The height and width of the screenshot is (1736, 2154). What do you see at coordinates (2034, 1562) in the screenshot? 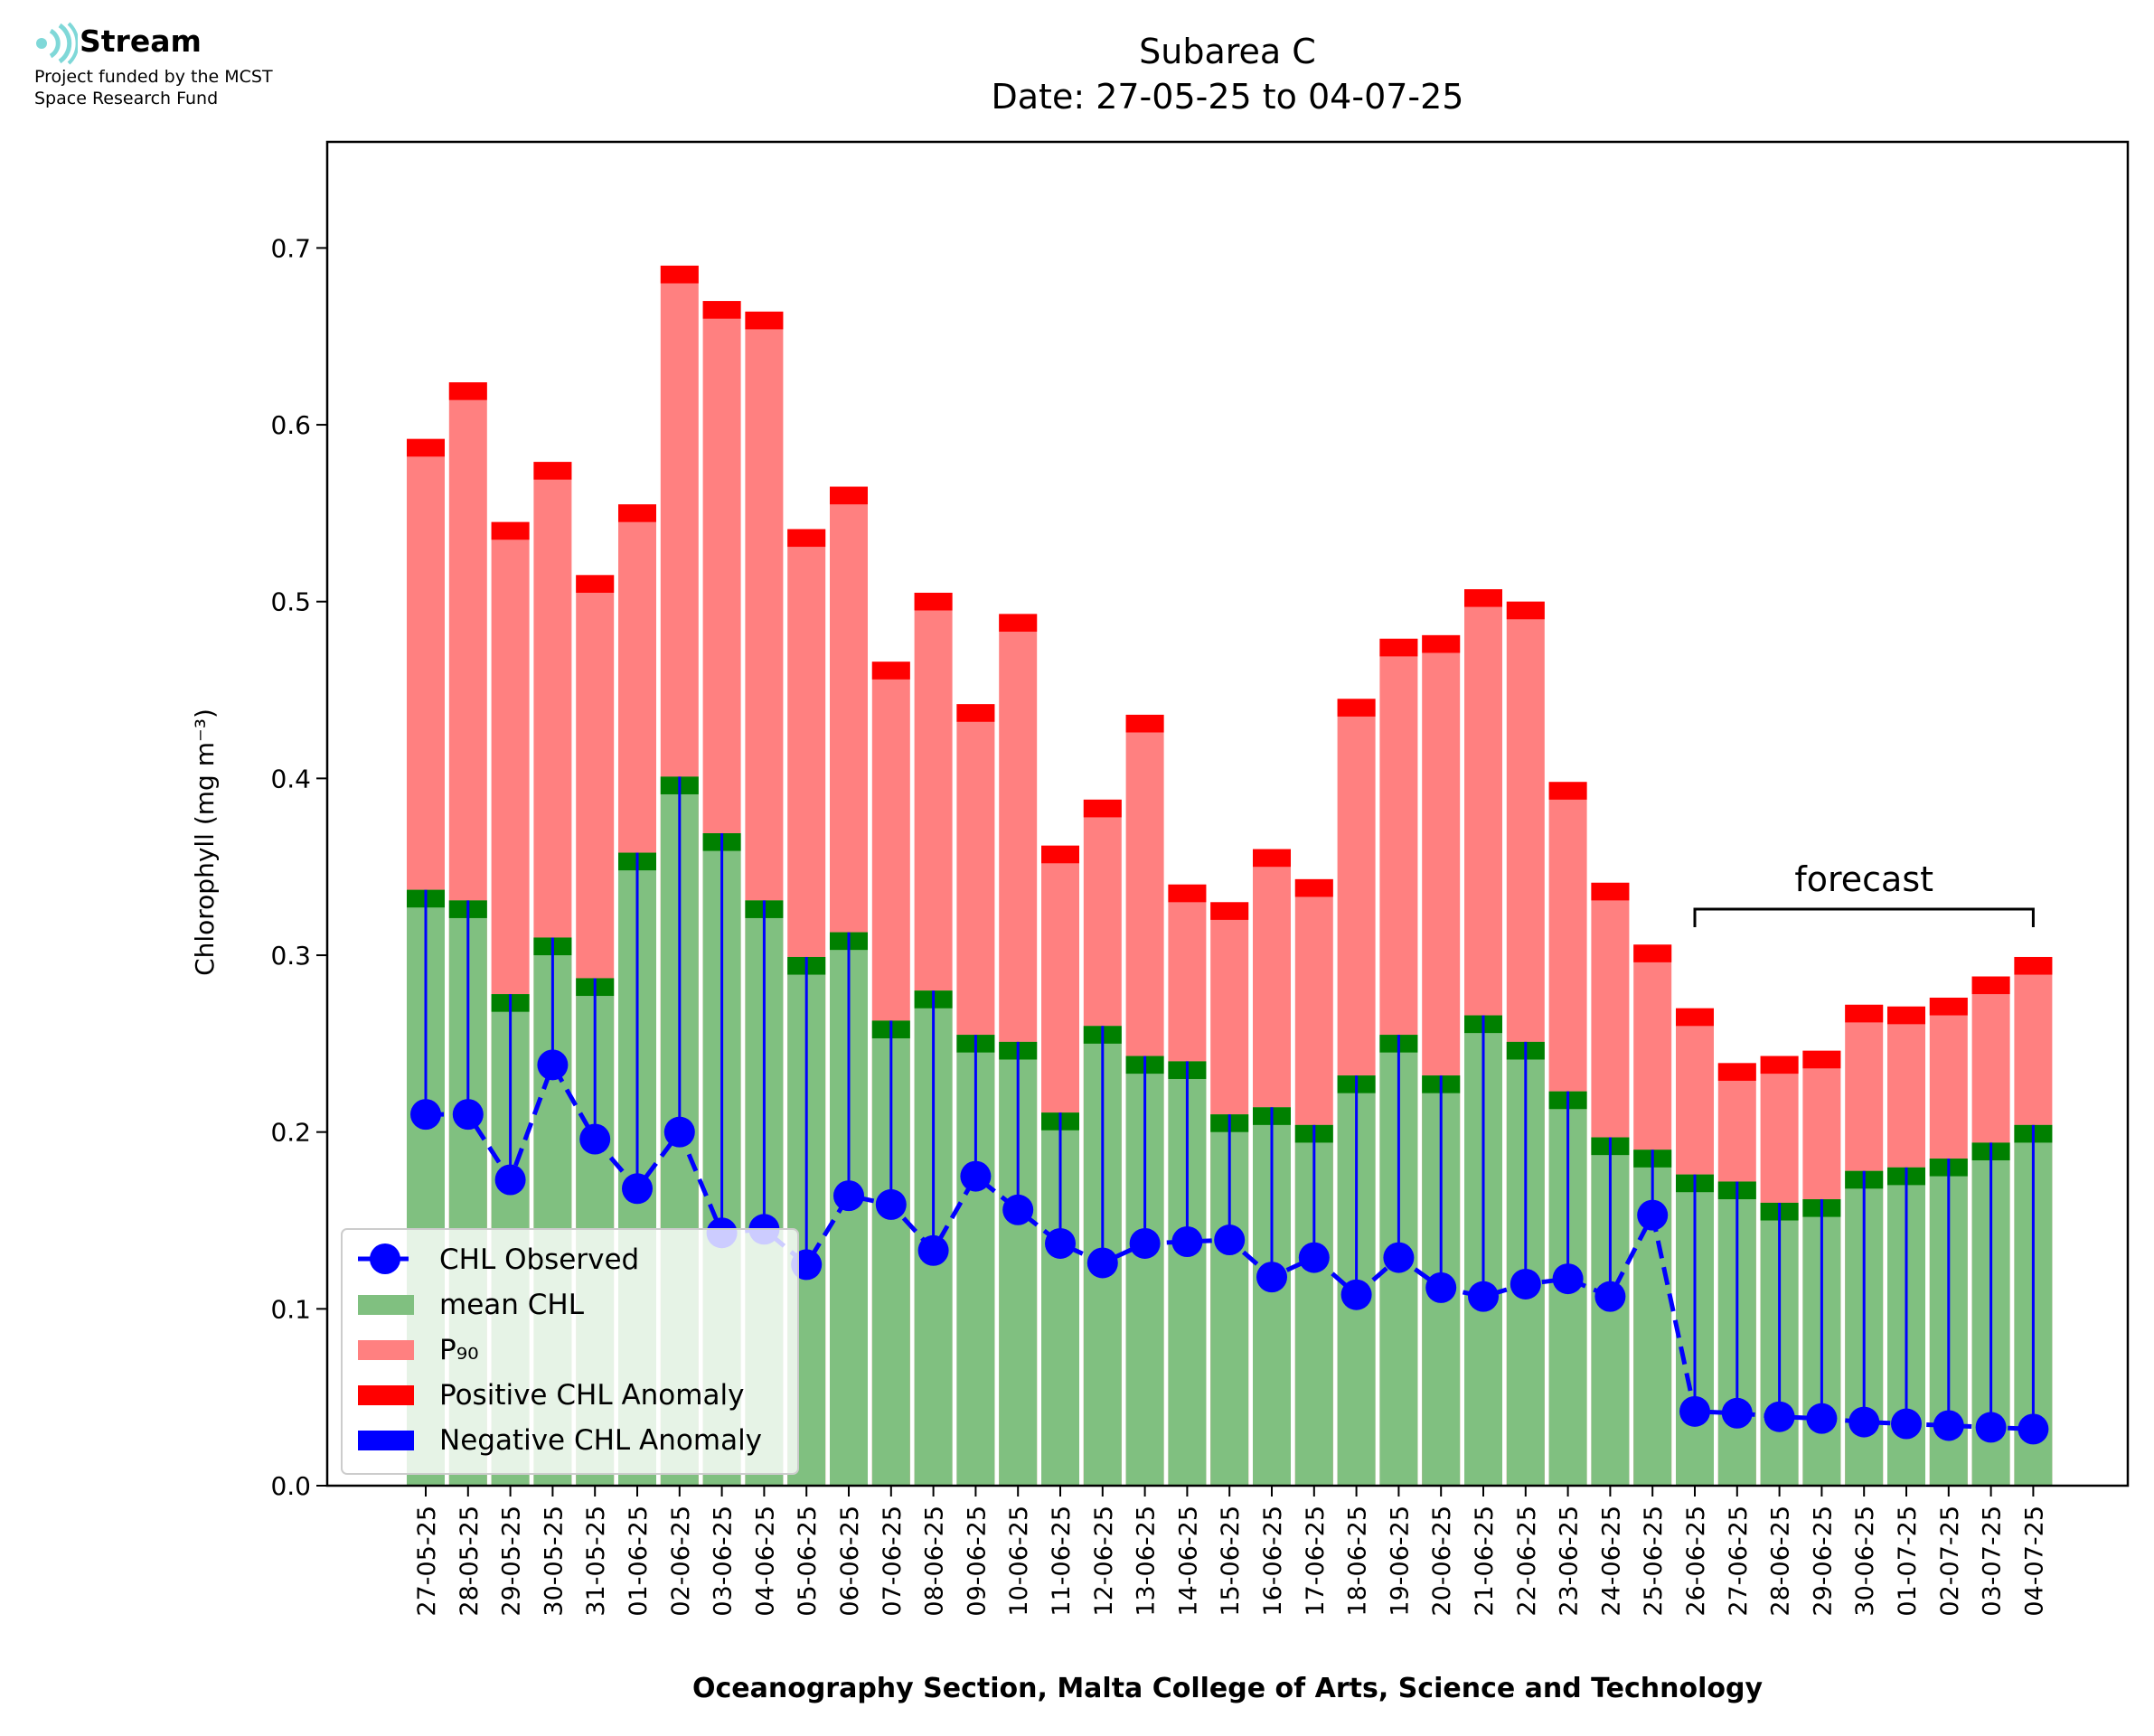
I see `x-tick-label: 04-07-25` at bounding box center [2034, 1562].